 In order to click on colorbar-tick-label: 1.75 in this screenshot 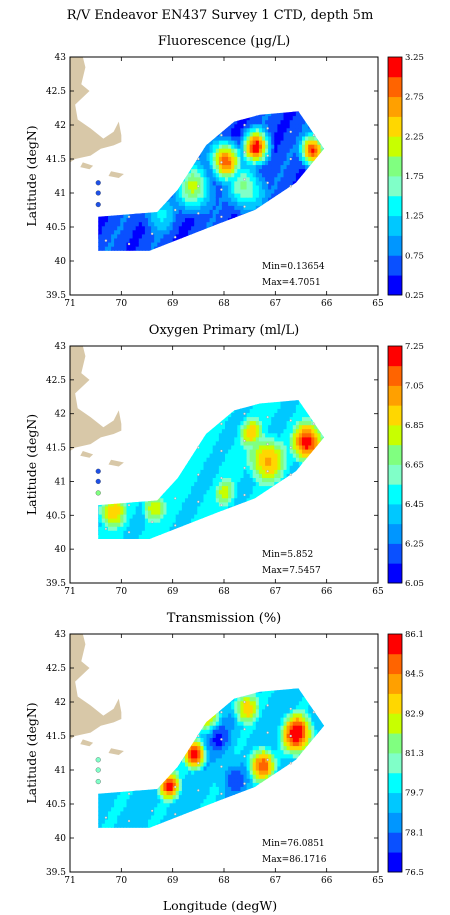, I will do `click(414, 177)`.